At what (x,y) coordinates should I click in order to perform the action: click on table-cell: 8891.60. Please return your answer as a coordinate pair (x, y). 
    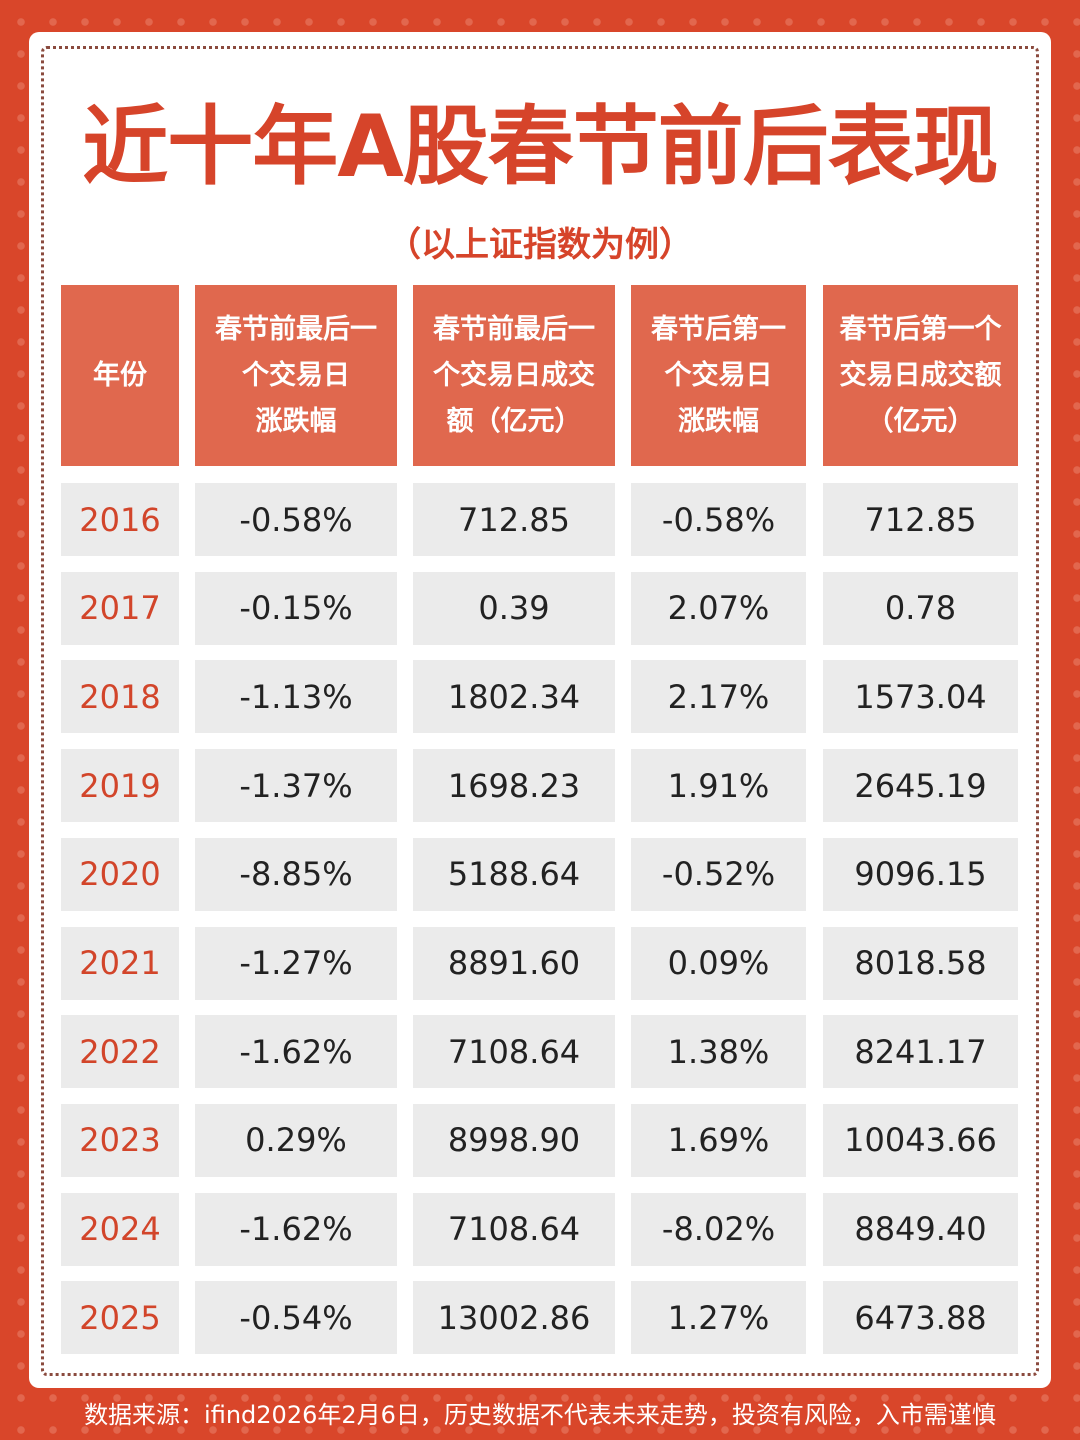
    Looking at the image, I should click on (514, 963).